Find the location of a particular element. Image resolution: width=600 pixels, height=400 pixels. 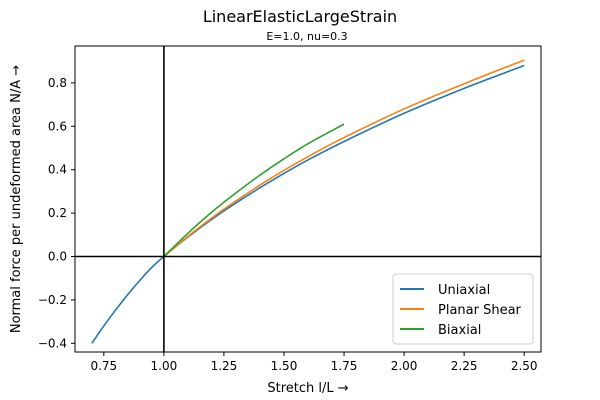

y-tick-label: 0.6 is located at coordinates (57, 126).